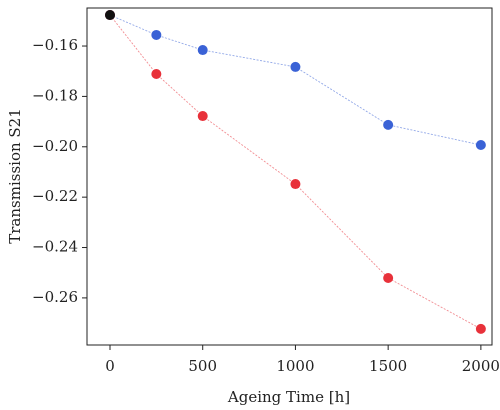 This screenshot has height=410, width=500. Describe the element at coordinates (295, 366) in the screenshot. I see `x-tick-label: 1000` at that location.